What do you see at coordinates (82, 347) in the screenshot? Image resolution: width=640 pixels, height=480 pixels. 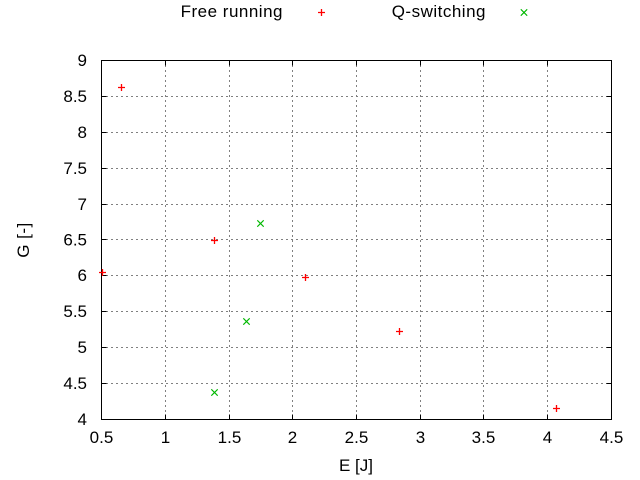 I see `svg-text: 5` at bounding box center [82, 347].